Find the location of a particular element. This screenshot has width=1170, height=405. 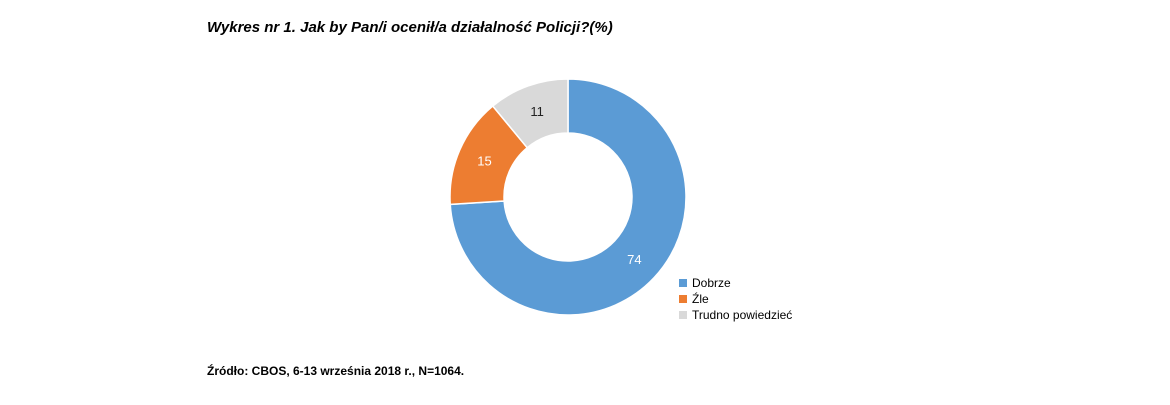

data-label-dobrze: 74 is located at coordinates (634, 259).